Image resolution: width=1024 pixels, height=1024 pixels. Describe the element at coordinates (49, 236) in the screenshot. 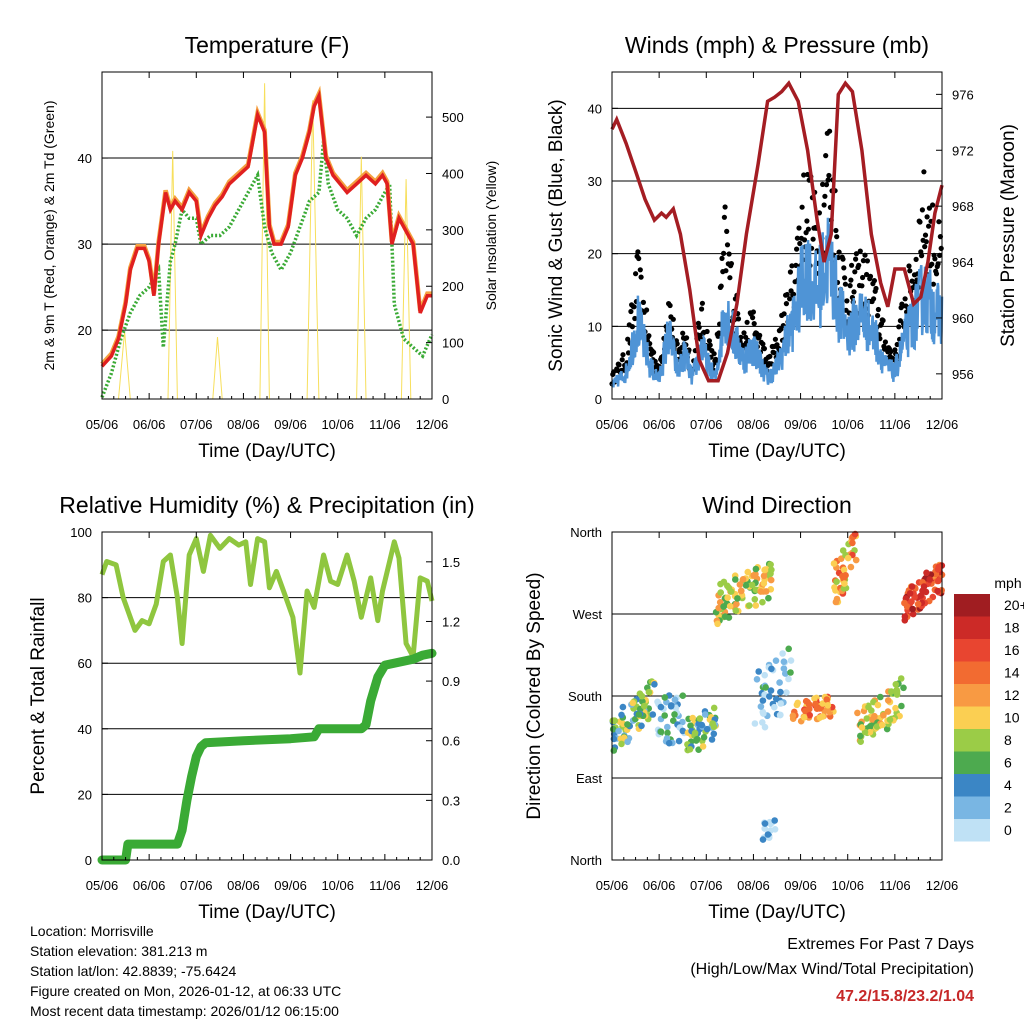

I see `y-axis-label: 2m & 9m T (Red, Orange) & 2m Td (Green)` at that location.